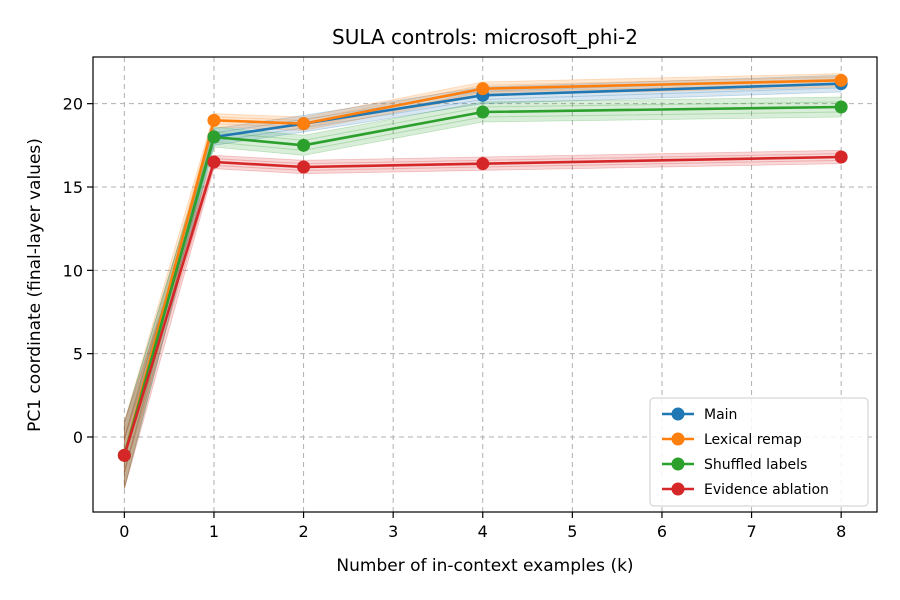 The image size is (900, 600). What do you see at coordinates (393, 531) in the screenshot?
I see `x-tick-label: 3` at bounding box center [393, 531].